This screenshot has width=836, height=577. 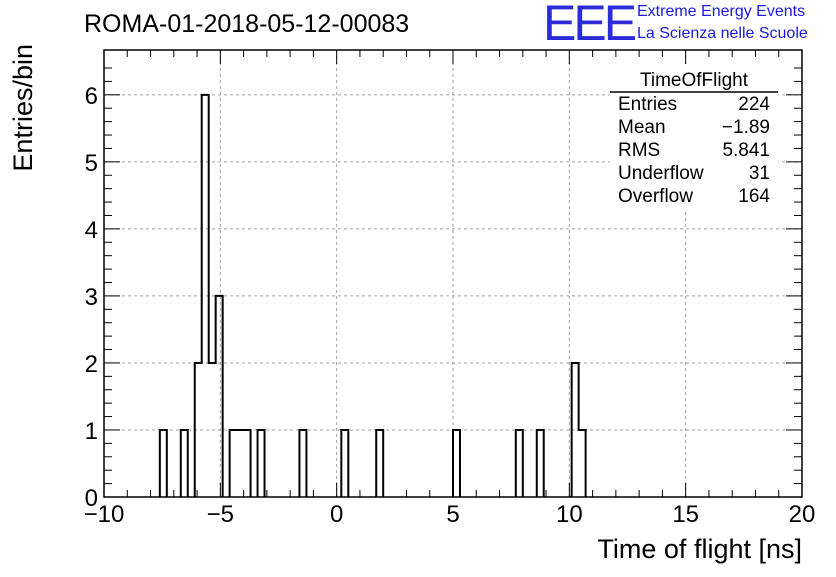 What do you see at coordinates (685, 514) in the screenshot?
I see `x-tick-label: 15` at bounding box center [685, 514].